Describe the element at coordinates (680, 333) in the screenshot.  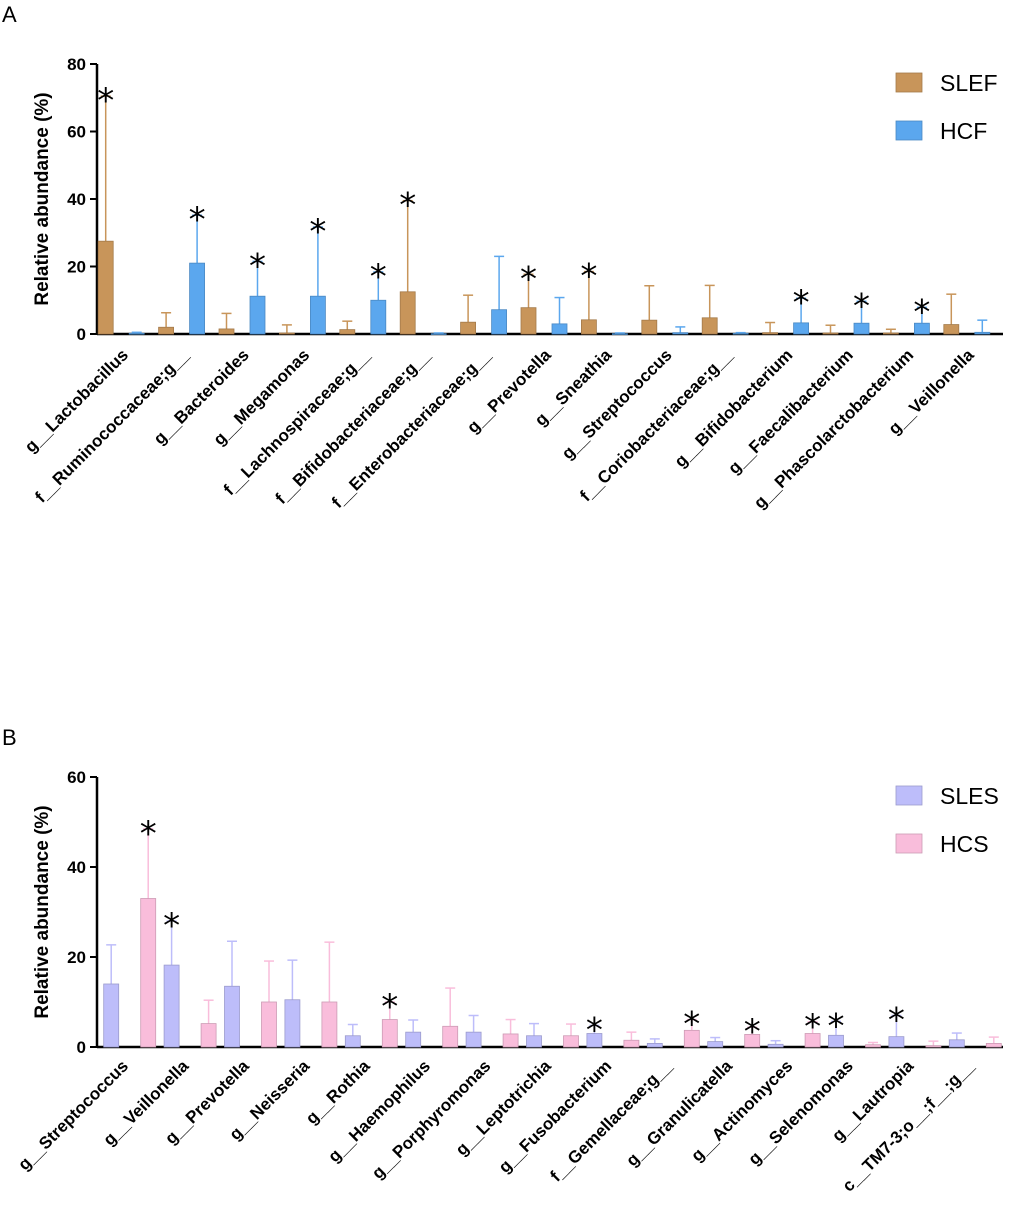
I see `bar-hcf-g-streptococcus` at that location.